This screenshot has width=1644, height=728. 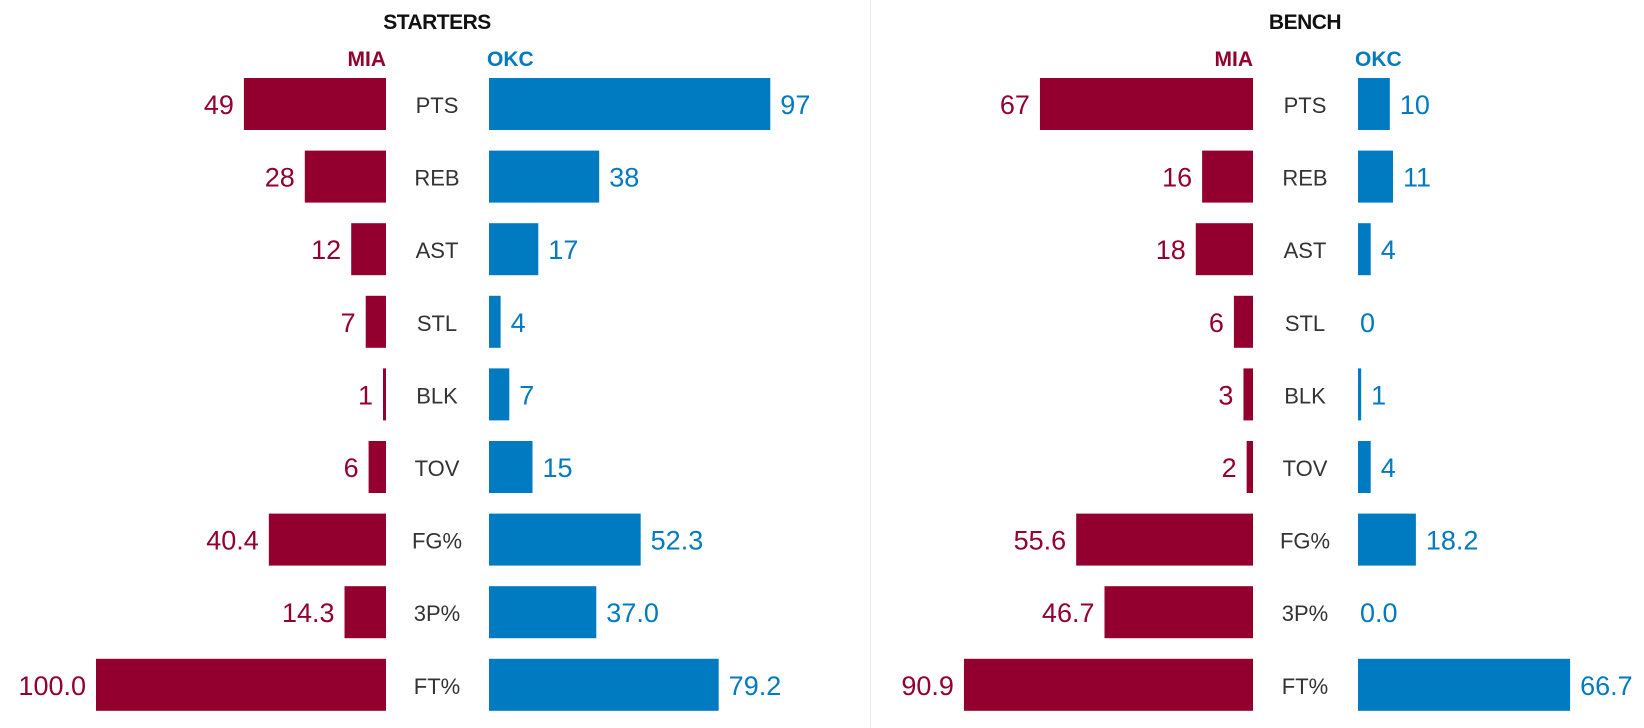 I want to click on starters-category-pts: PTS, so click(x=437, y=105).